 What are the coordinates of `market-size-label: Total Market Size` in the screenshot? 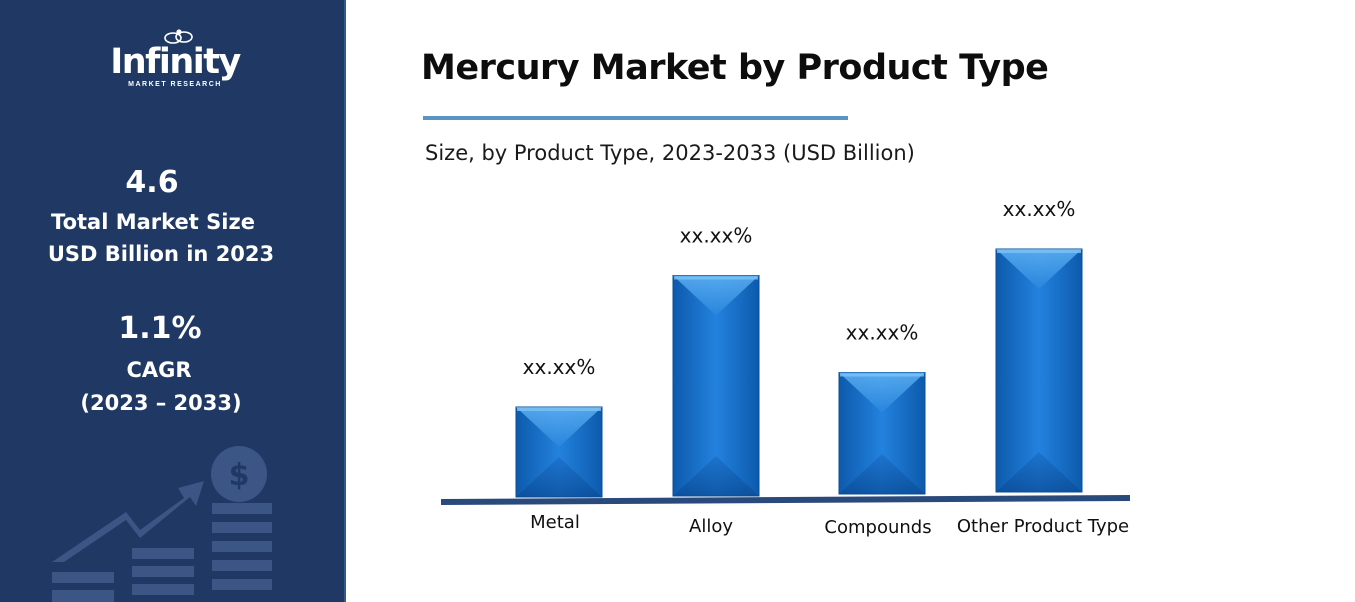 It's located at (153, 222).